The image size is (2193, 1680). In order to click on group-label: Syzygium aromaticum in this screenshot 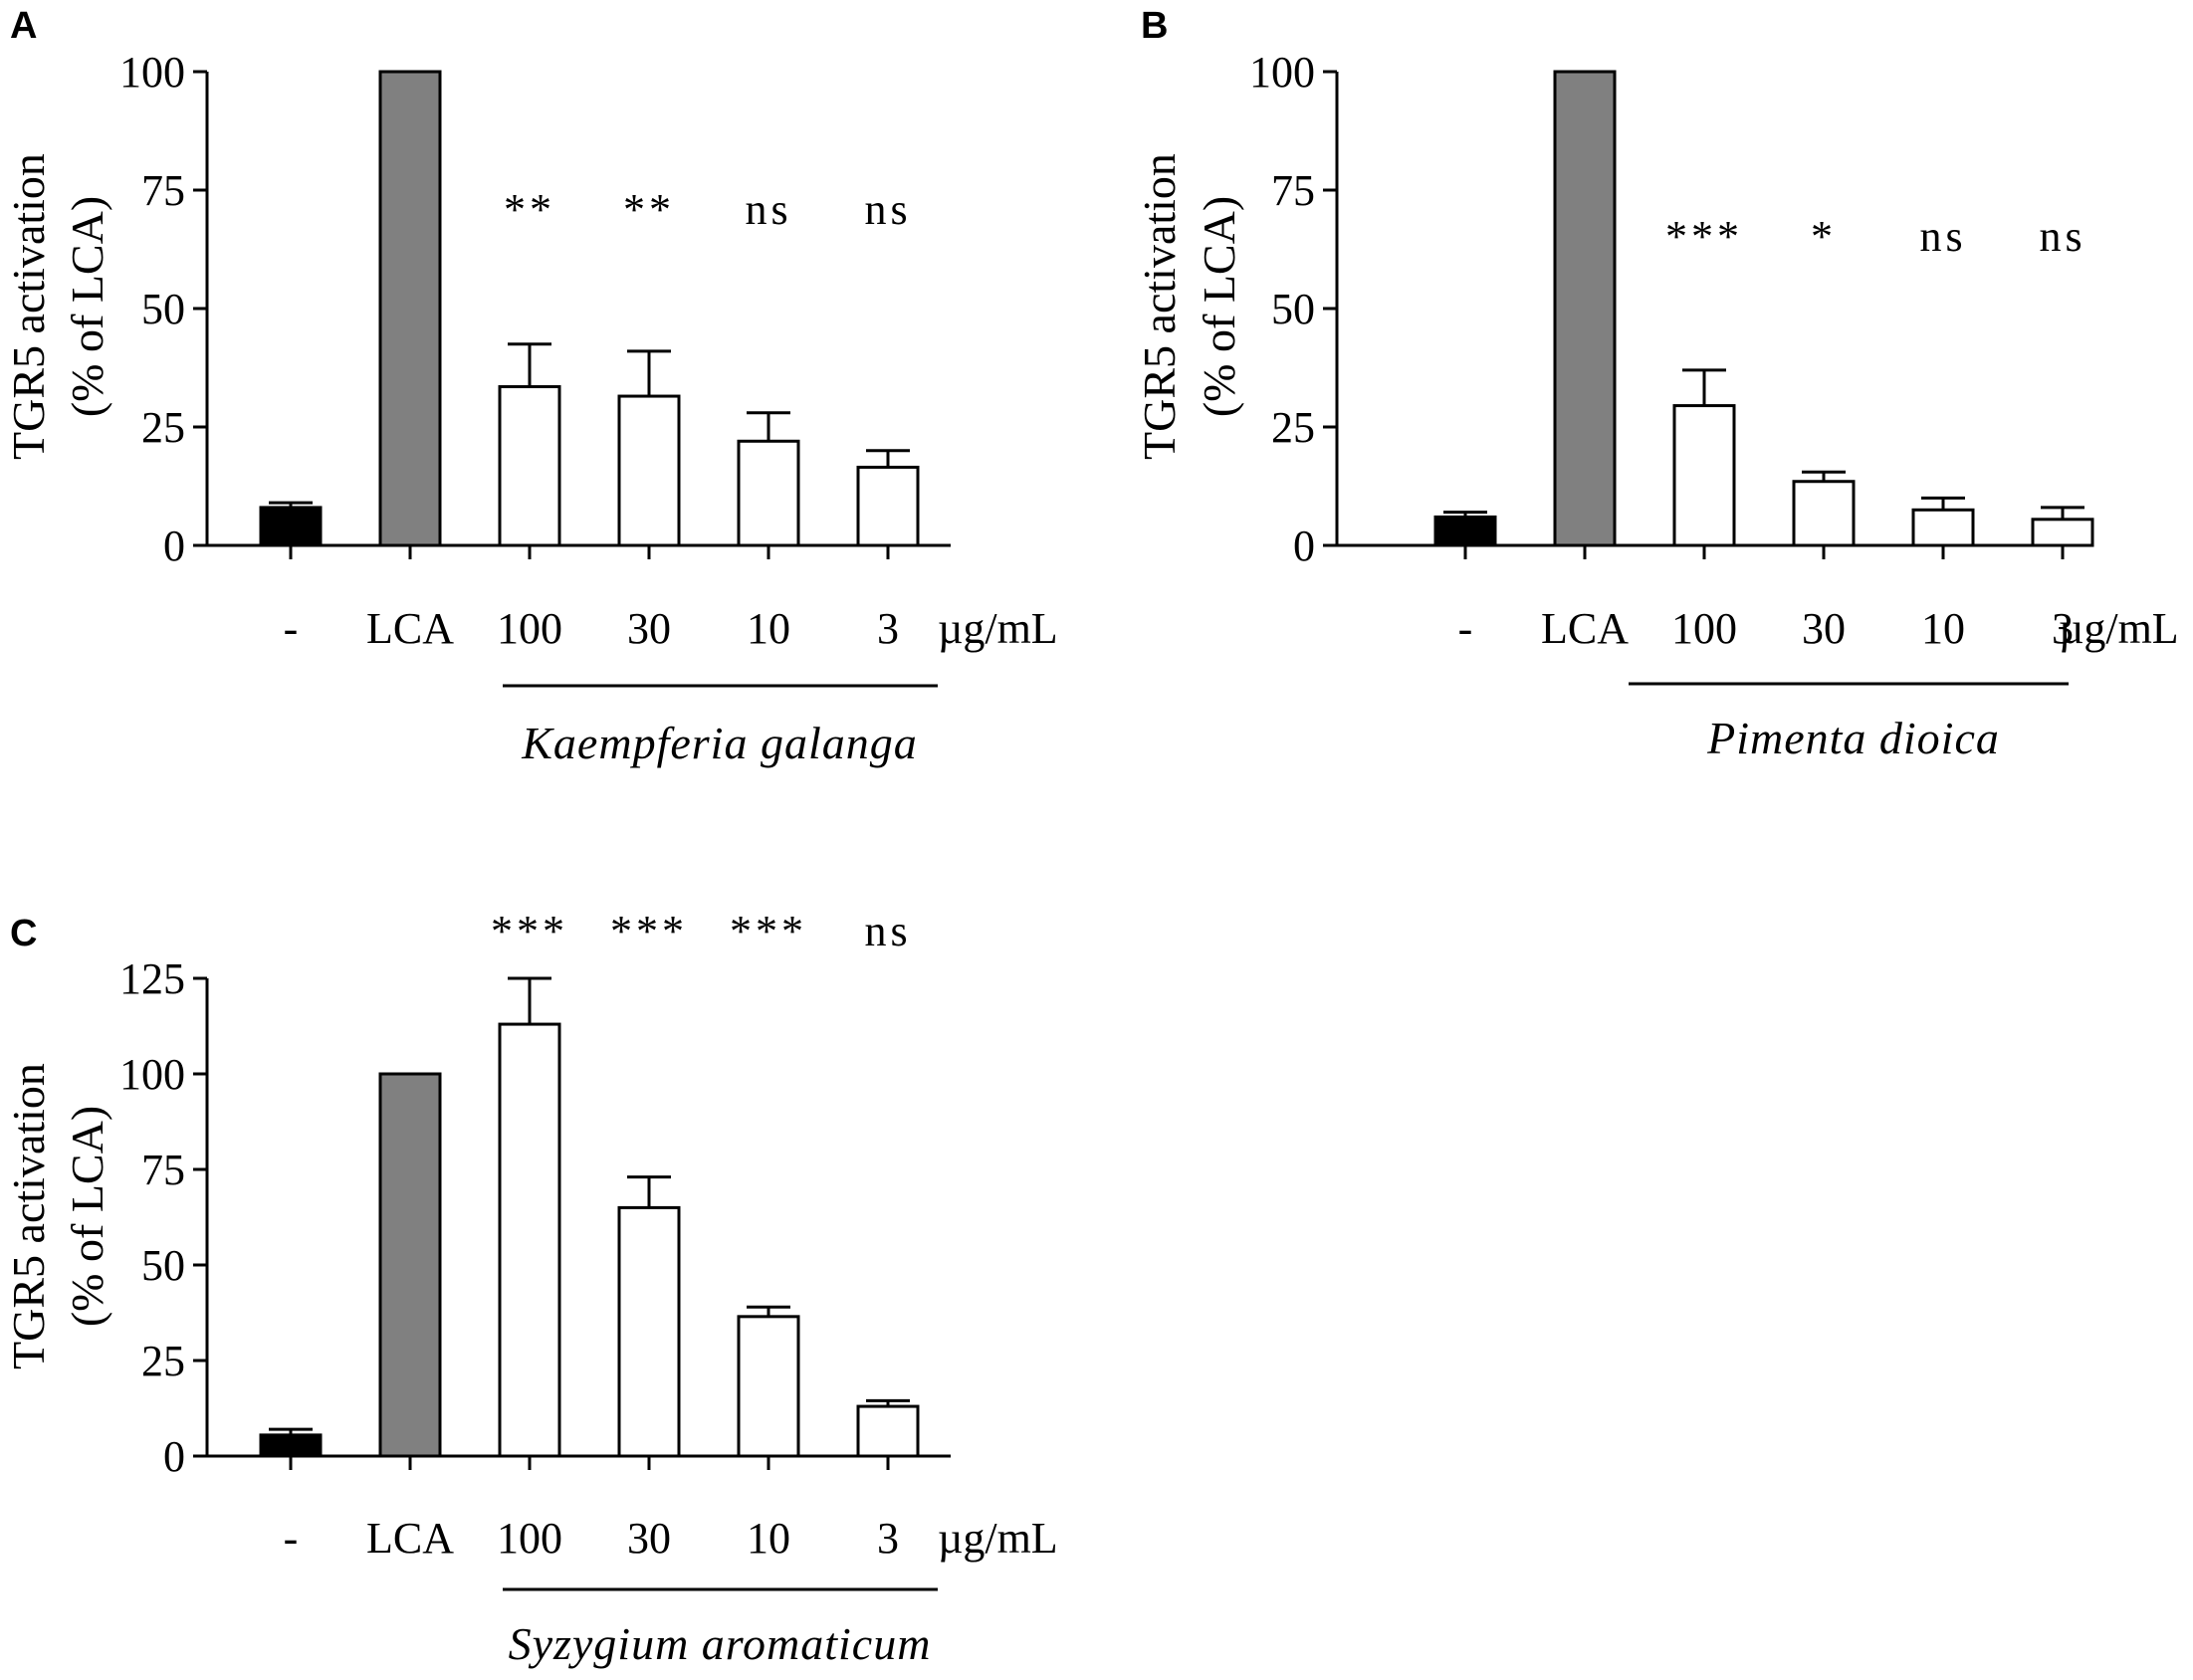, I will do `click(720, 1643)`.